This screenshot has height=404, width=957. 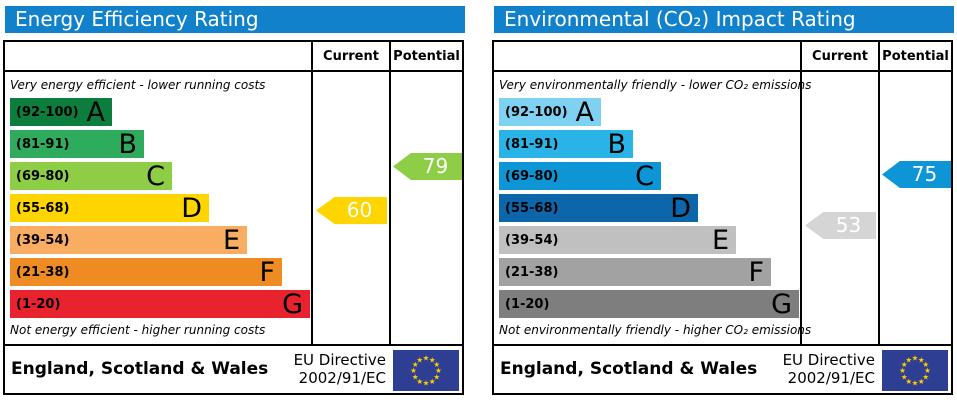 I want to click on panel-title: Energy Efficiency Rating, so click(x=235, y=19).